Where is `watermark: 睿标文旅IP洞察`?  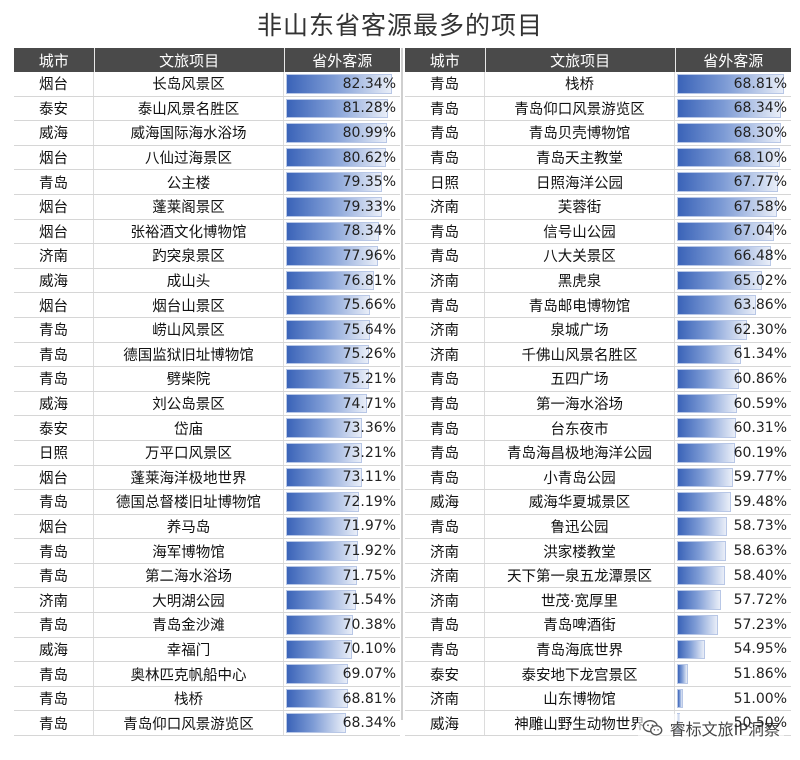 watermark: 睿标文旅IP洞察 is located at coordinates (710, 728).